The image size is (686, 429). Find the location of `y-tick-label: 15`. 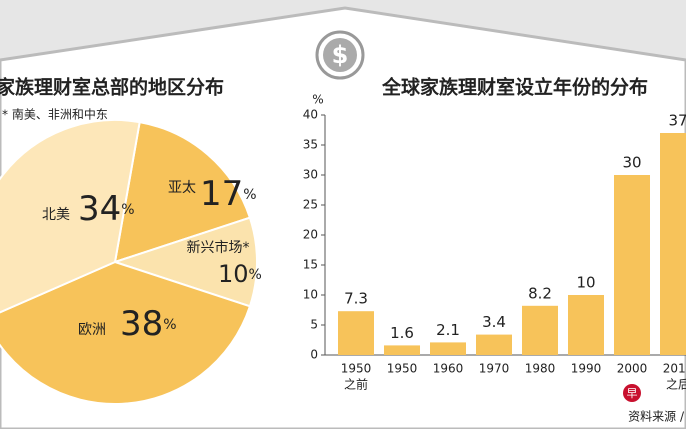

y-tick-label: 15 is located at coordinates (310, 265).